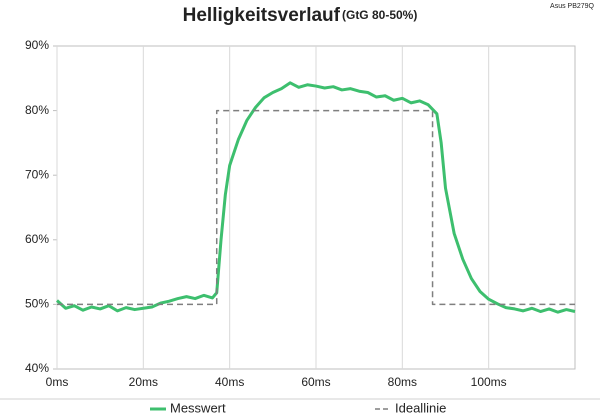 The width and height of the screenshot is (600, 420). Describe the element at coordinates (198, 407) in the screenshot. I see `legend-label: Messwert` at that location.